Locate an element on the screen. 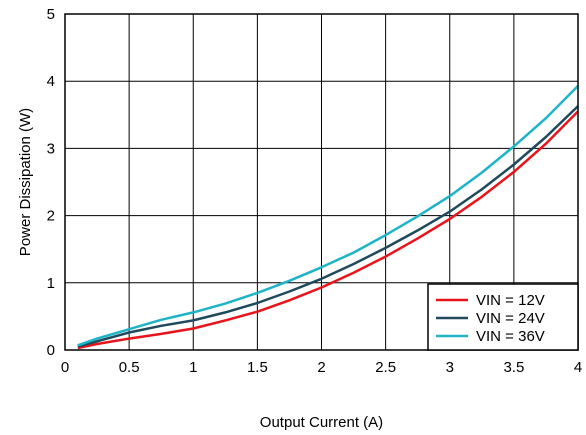 The height and width of the screenshot is (435, 586). legend-label-2: VIN = 36V is located at coordinates (510, 336).